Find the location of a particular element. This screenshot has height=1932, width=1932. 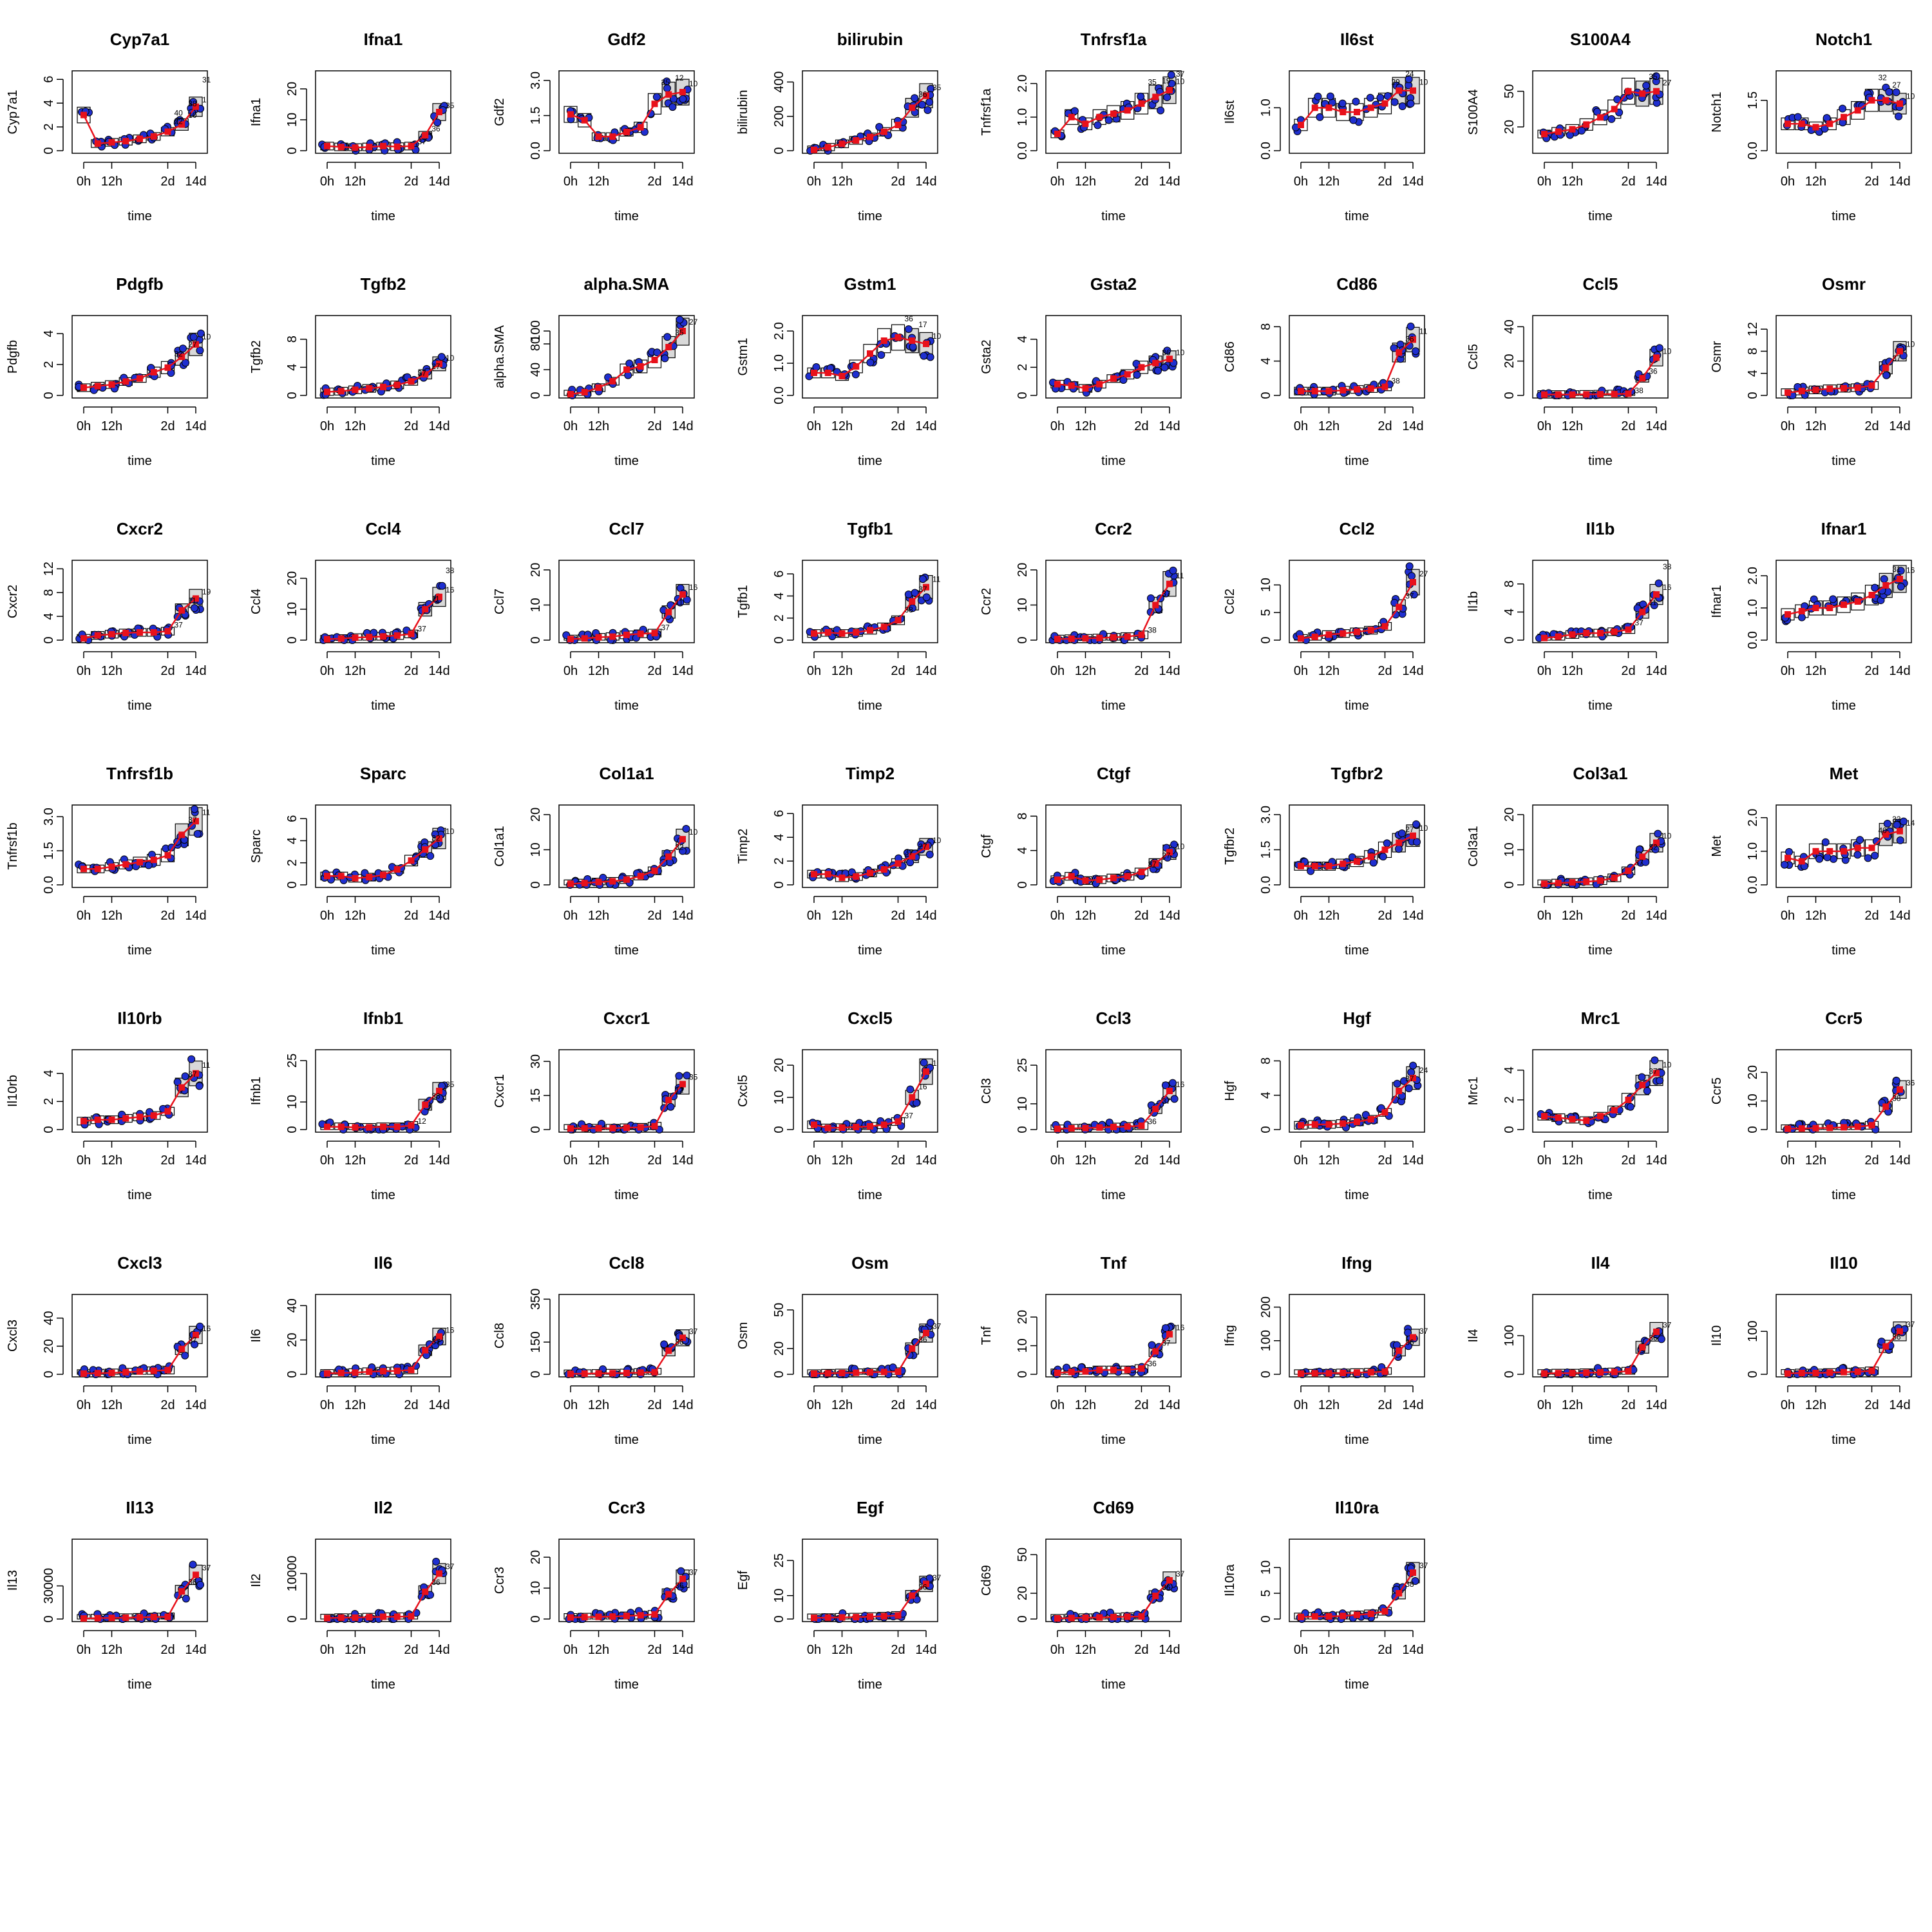

y-axis-label: Gsta2 is located at coordinates (987, 356).